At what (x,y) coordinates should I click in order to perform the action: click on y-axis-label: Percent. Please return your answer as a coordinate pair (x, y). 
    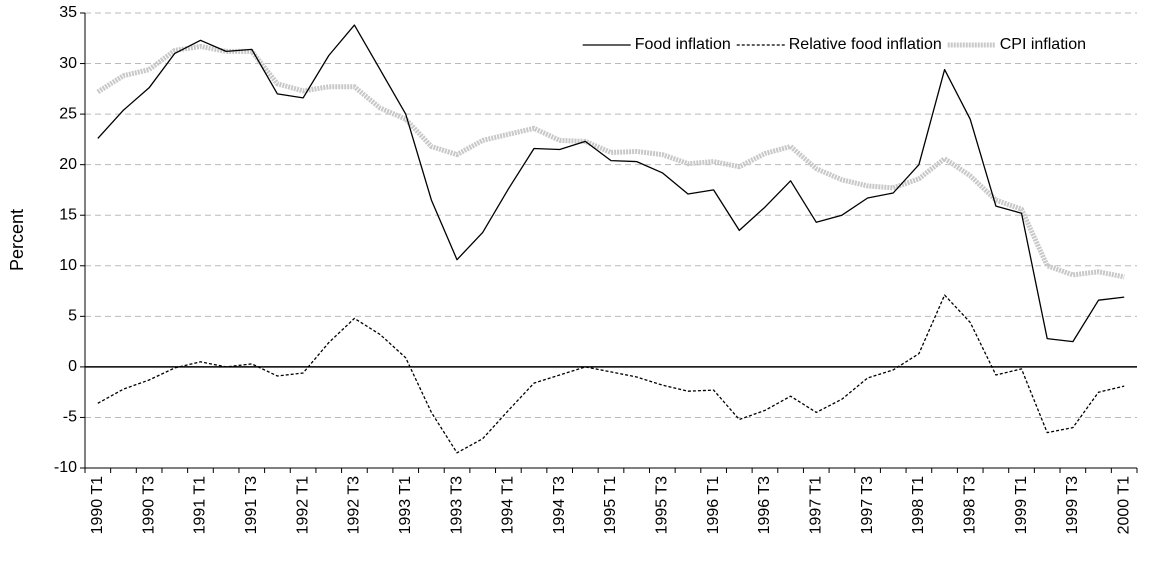
    Looking at the image, I should click on (17, 240).